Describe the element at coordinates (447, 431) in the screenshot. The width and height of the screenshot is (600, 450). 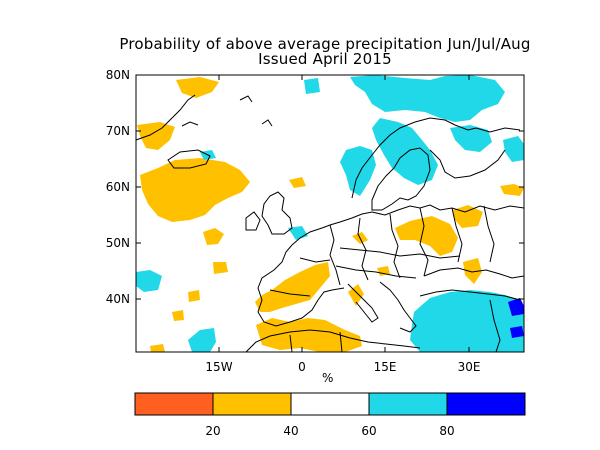
I see `colorbar-label-80: 80` at that location.